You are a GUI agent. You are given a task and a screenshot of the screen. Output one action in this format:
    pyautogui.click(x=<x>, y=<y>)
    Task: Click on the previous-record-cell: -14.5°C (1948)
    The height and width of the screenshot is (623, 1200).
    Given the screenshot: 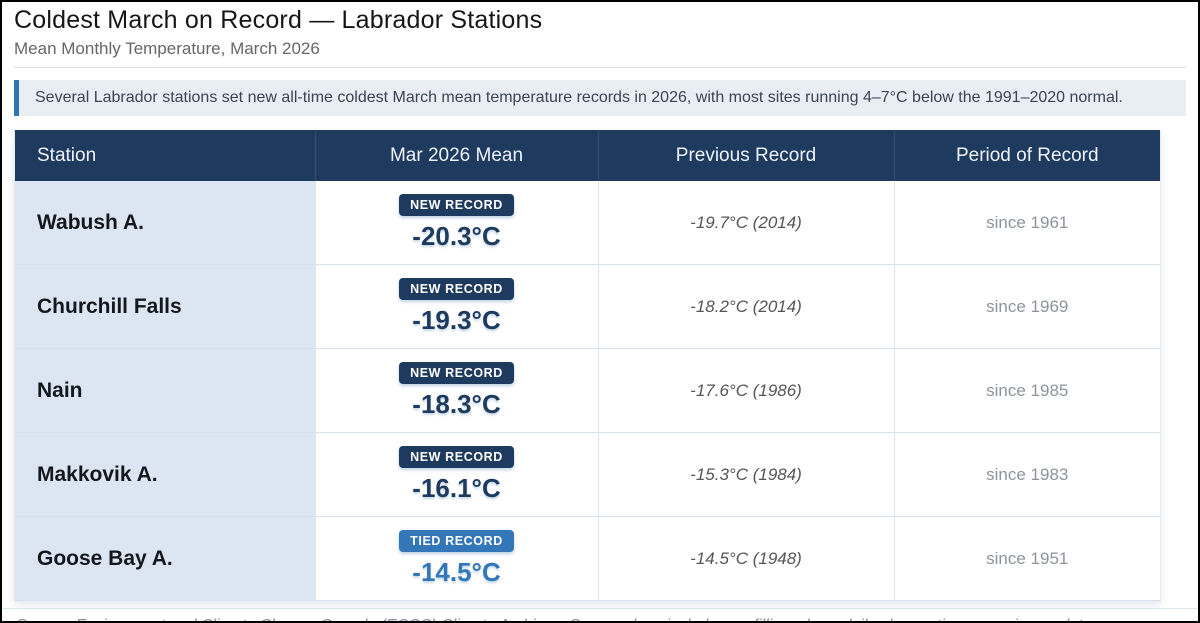 What is the action you would take?
    pyautogui.click(x=745, y=558)
    